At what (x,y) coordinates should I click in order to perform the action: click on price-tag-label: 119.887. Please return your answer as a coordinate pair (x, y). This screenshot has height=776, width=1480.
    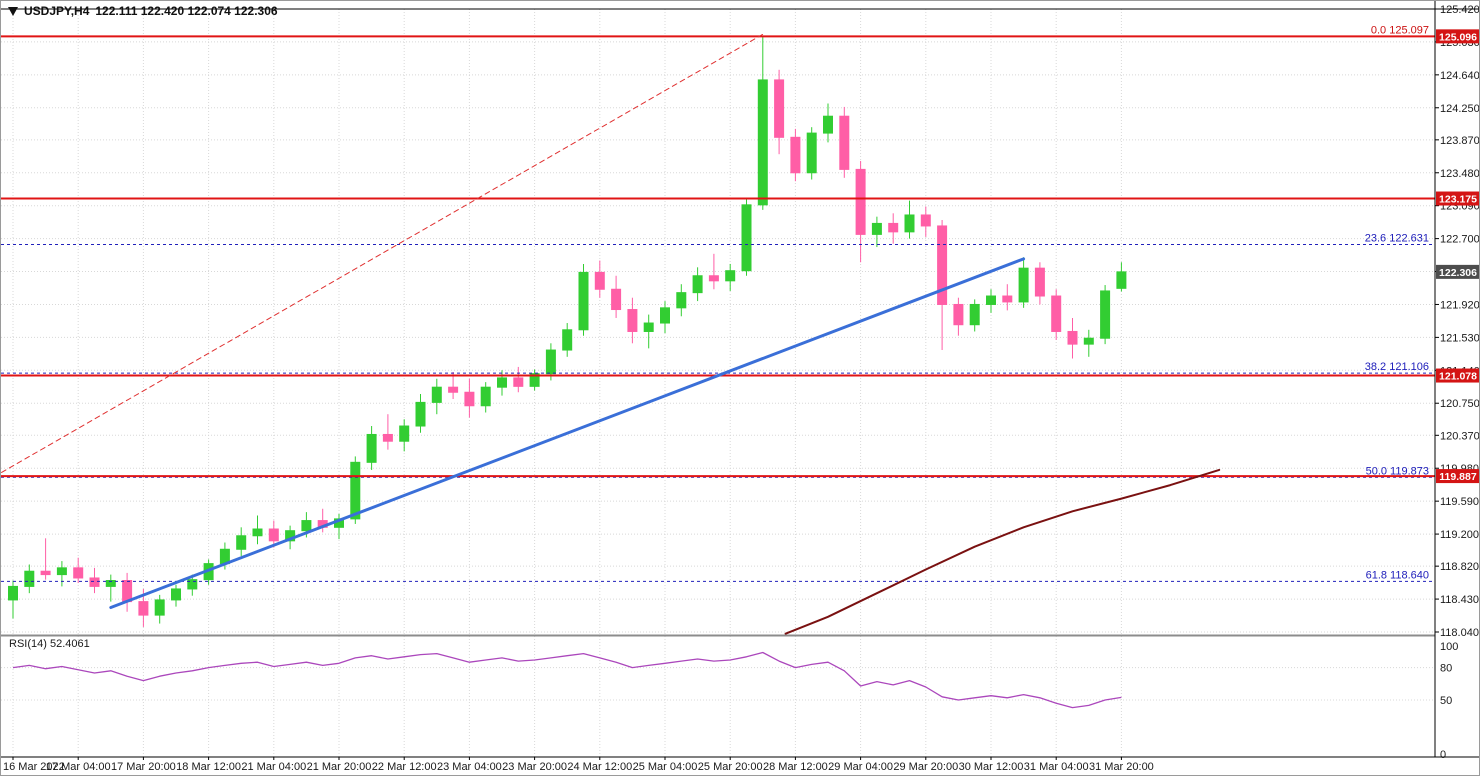
    Looking at the image, I should click on (1458, 477).